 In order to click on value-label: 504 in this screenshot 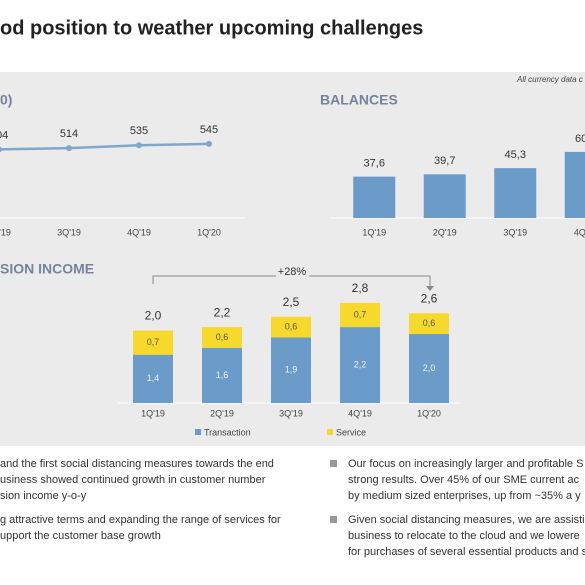, I will do `click(4, 135)`.